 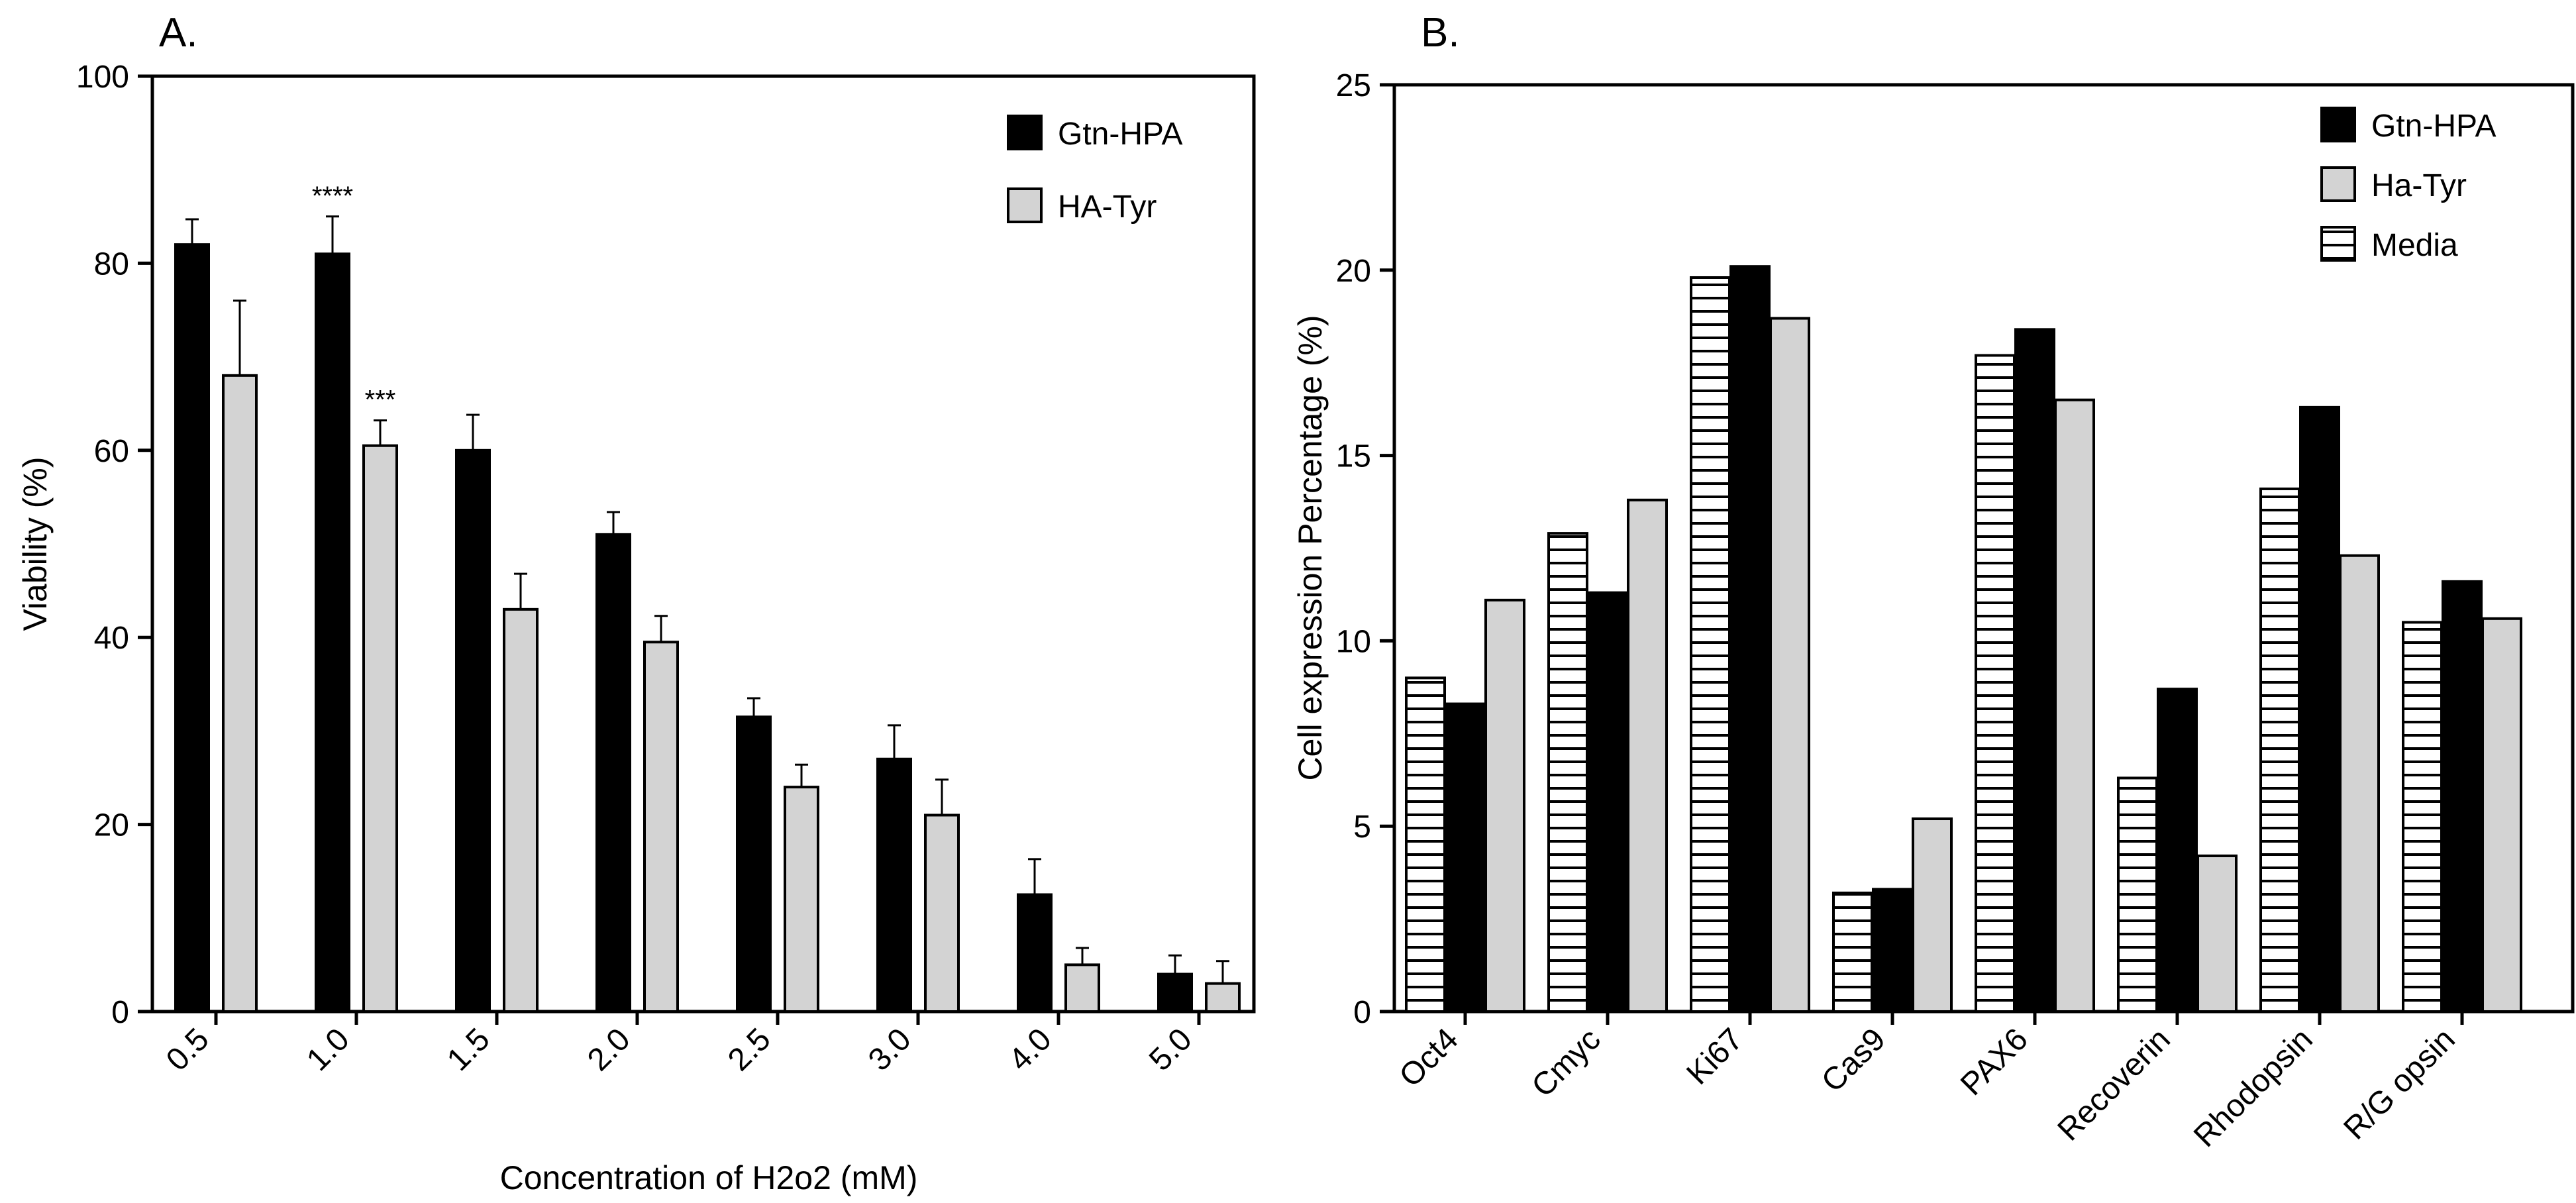 I want to click on panel-a-xtick-label: 0.5, so click(x=188, y=1049).